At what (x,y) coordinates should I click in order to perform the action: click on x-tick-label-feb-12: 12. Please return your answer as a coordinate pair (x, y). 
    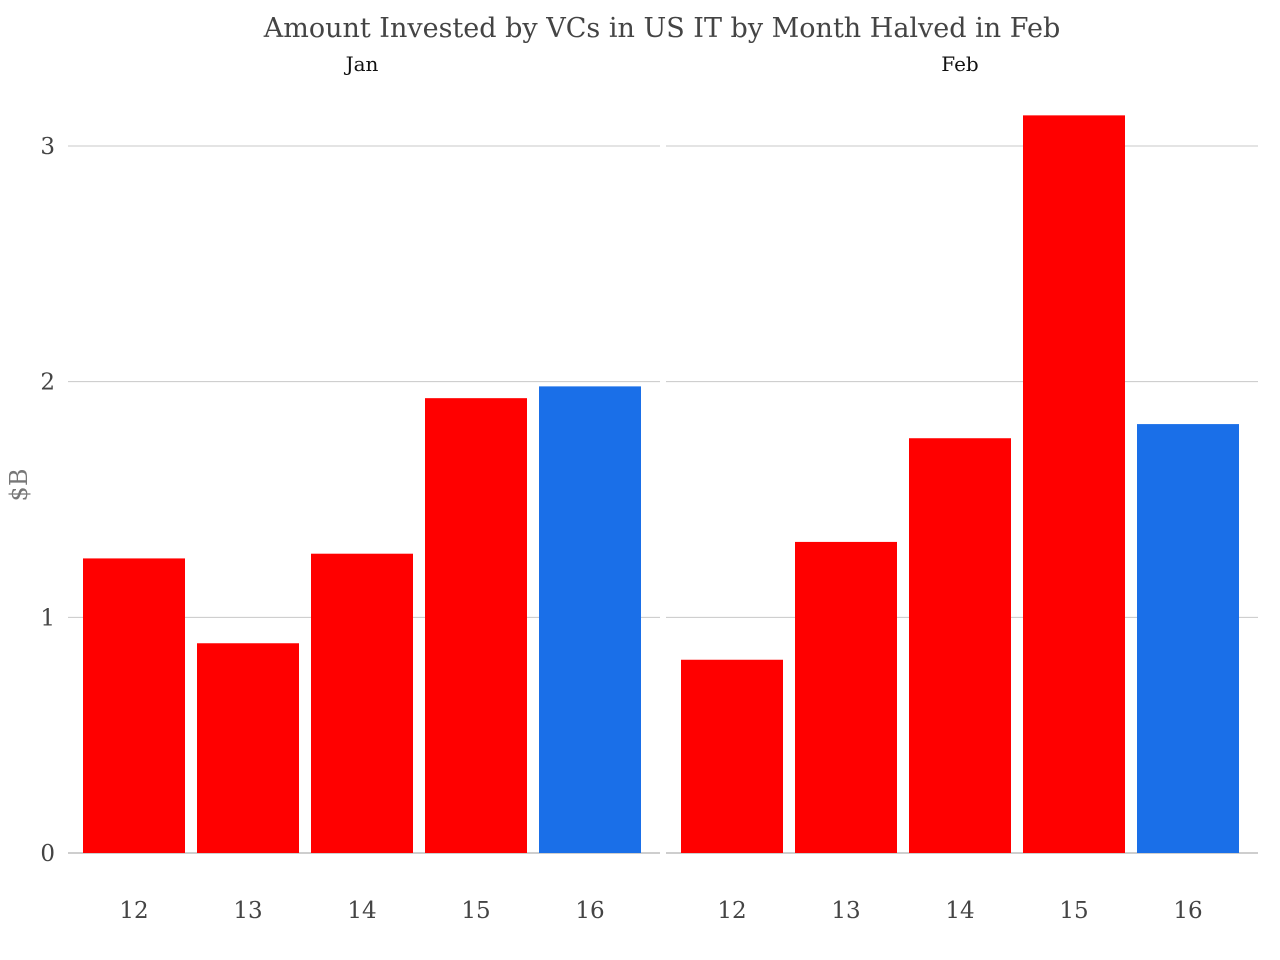
    Looking at the image, I should click on (731, 911).